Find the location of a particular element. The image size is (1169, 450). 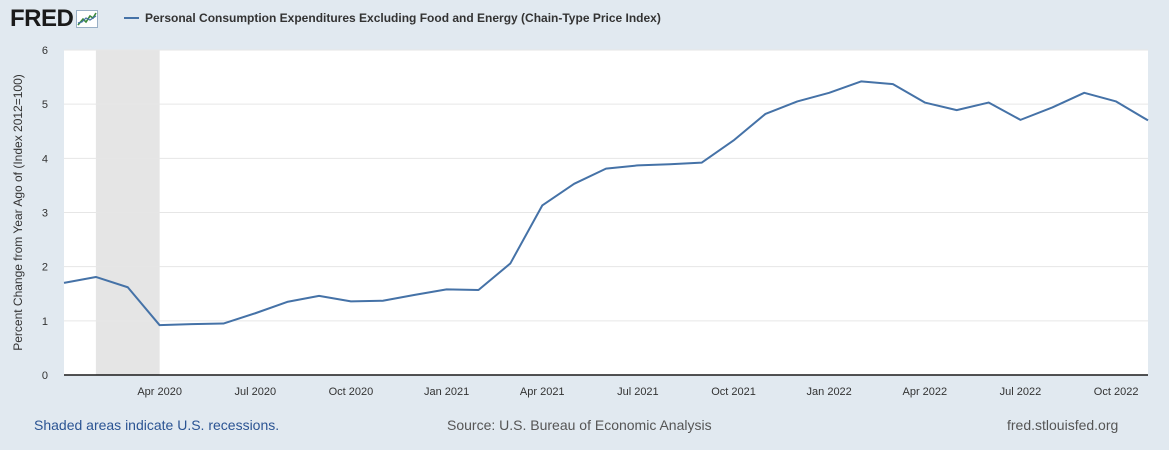

recession-note: Shaded areas indicate U.S. recessions. is located at coordinates (157, 425).